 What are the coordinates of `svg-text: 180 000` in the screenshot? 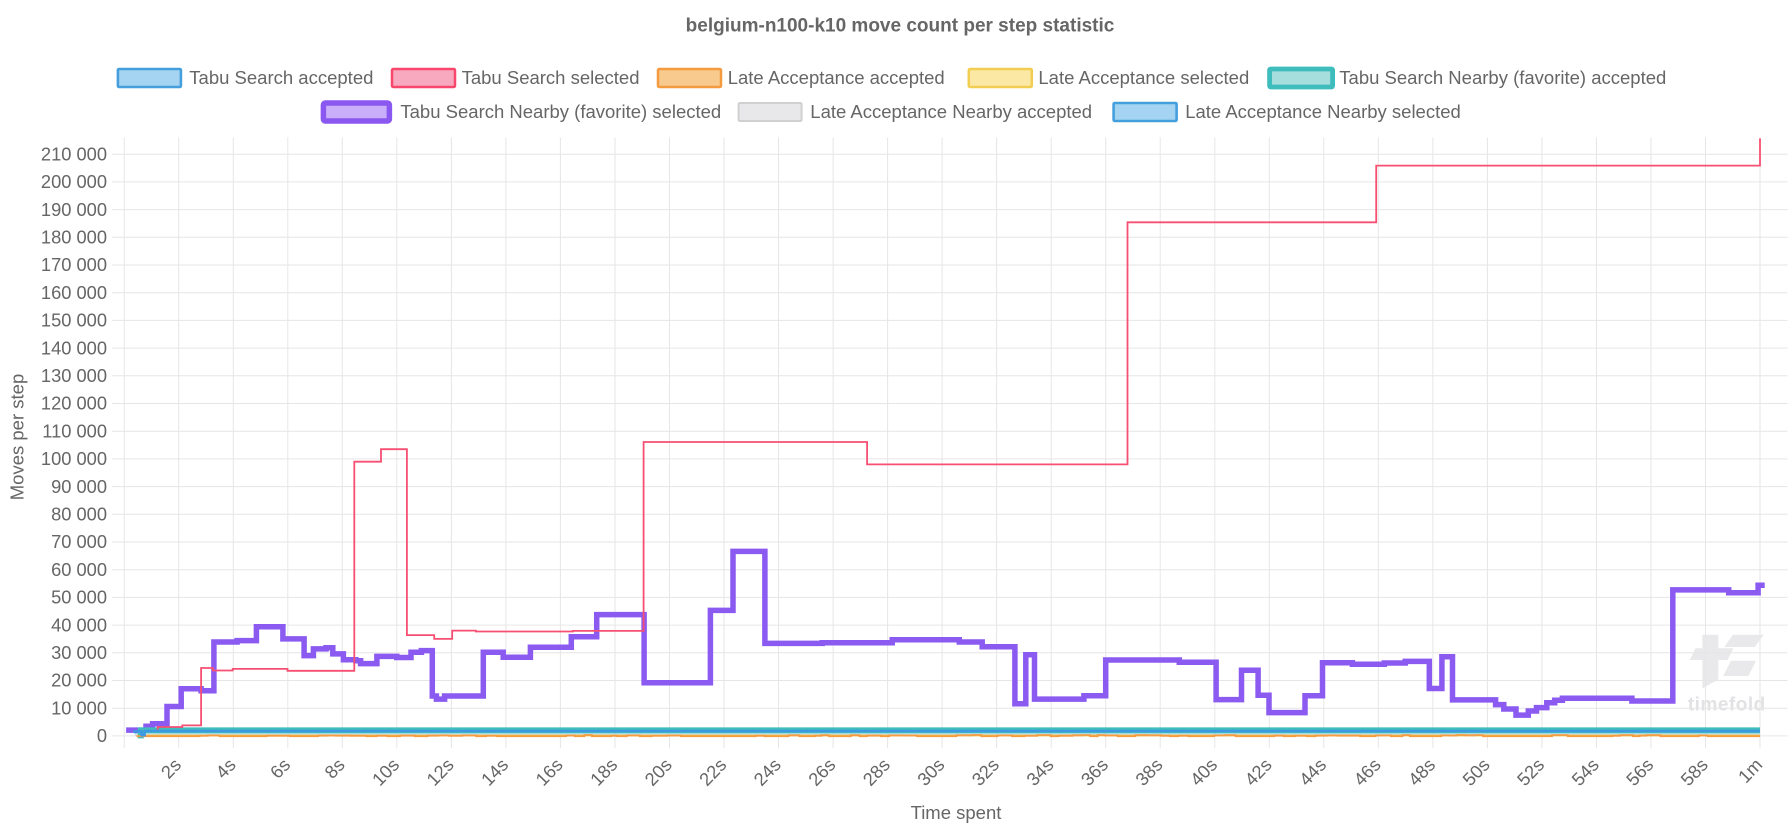 It's located at (74, 237).